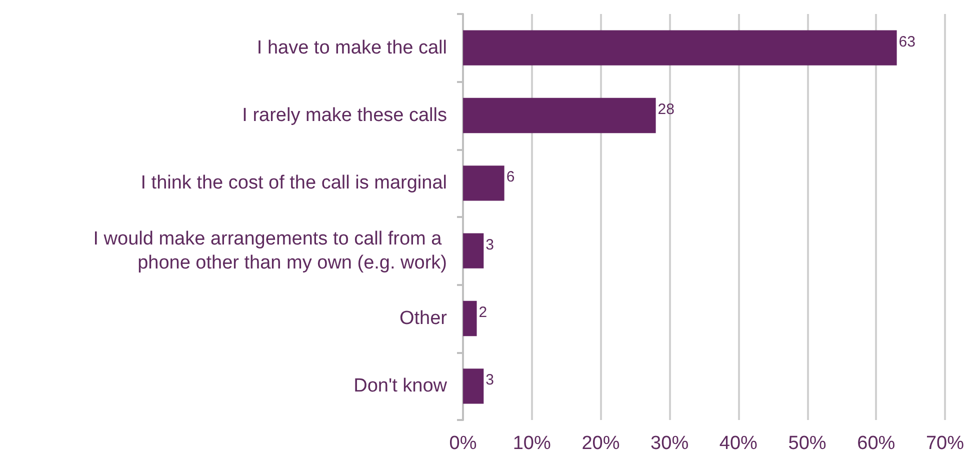 This screenshot has height=462, width=971. What do you see at coordinates (669, 443) in the screenshot?
I see `x-tick-label: 30%` at bounding box center [669, 443].